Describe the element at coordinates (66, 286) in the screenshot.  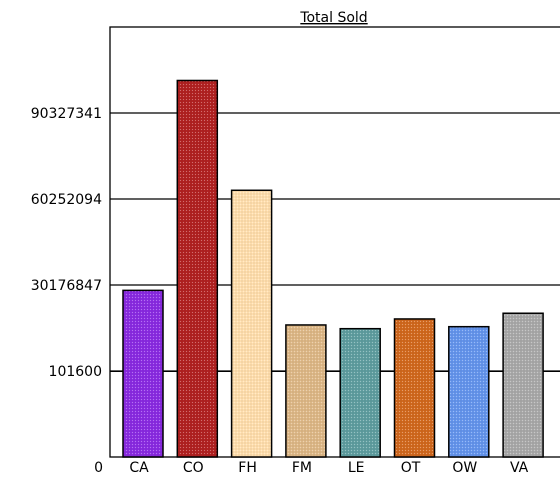
I see `y-tick-label: 30176847` at that location.